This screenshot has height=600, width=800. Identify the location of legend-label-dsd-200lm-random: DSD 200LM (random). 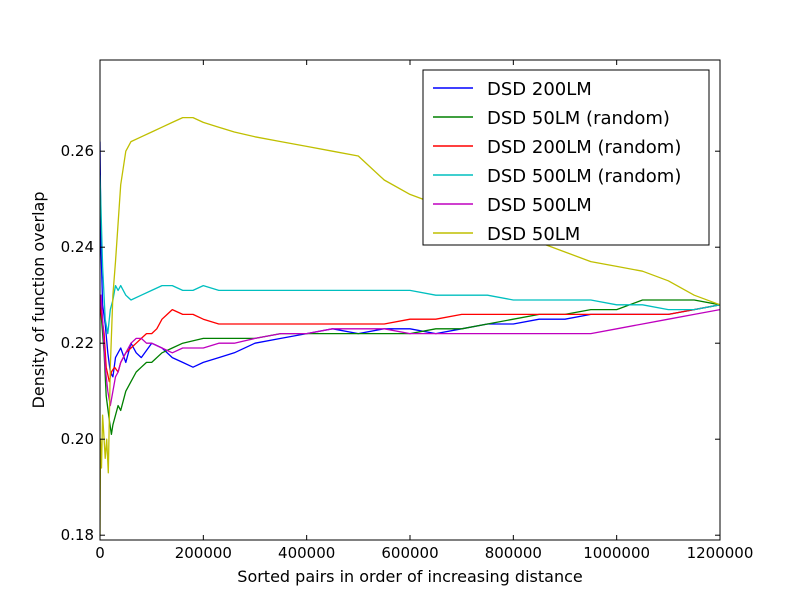
(584, 147).